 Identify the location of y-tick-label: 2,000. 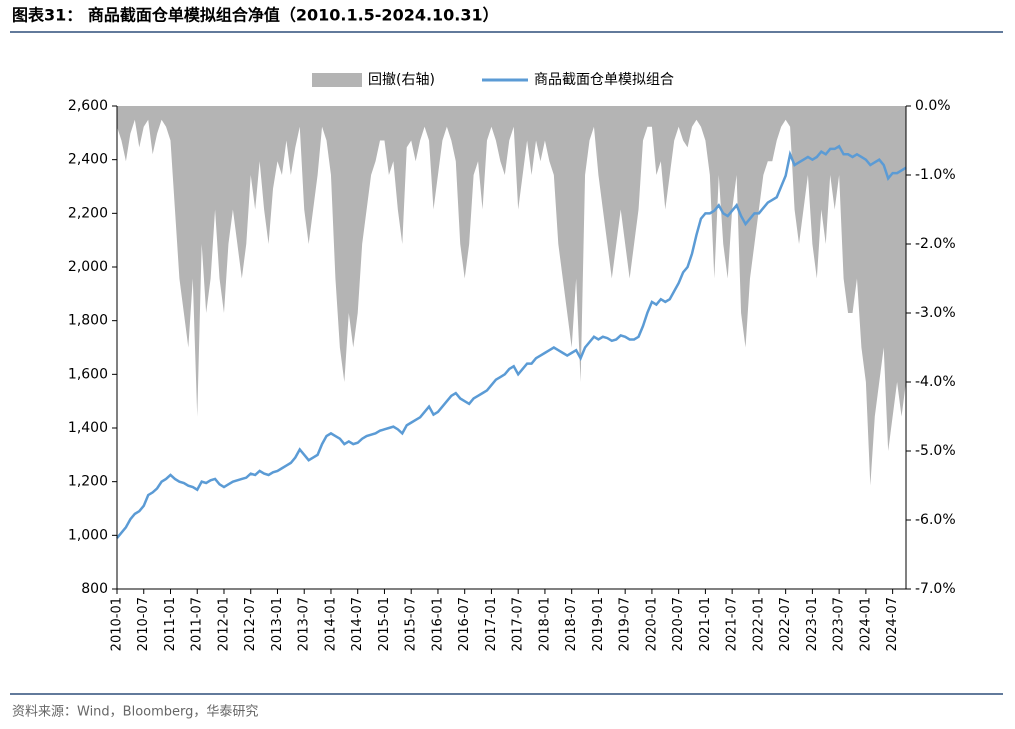
(88, 267).